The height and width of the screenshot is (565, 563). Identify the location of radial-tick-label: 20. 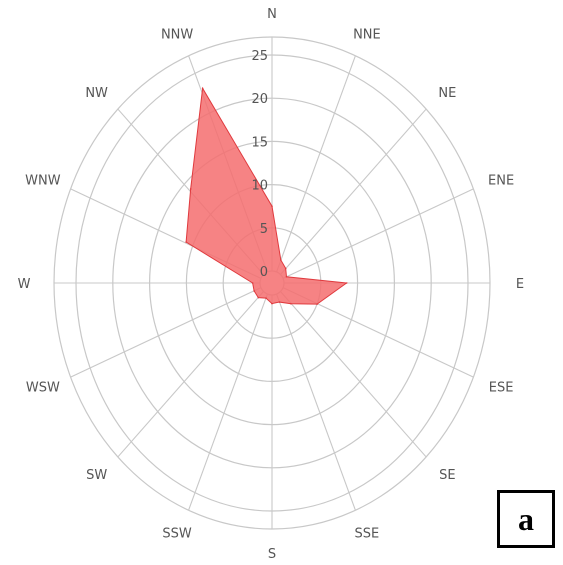
(259, 99).